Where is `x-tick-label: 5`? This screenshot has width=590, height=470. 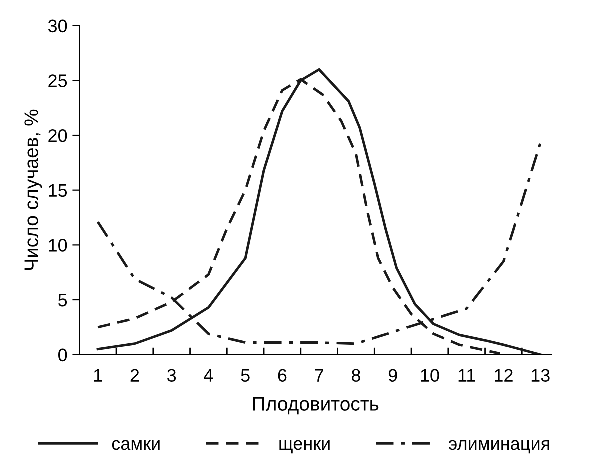 x-tick-label: 5 is located at coordinates (245, 375).